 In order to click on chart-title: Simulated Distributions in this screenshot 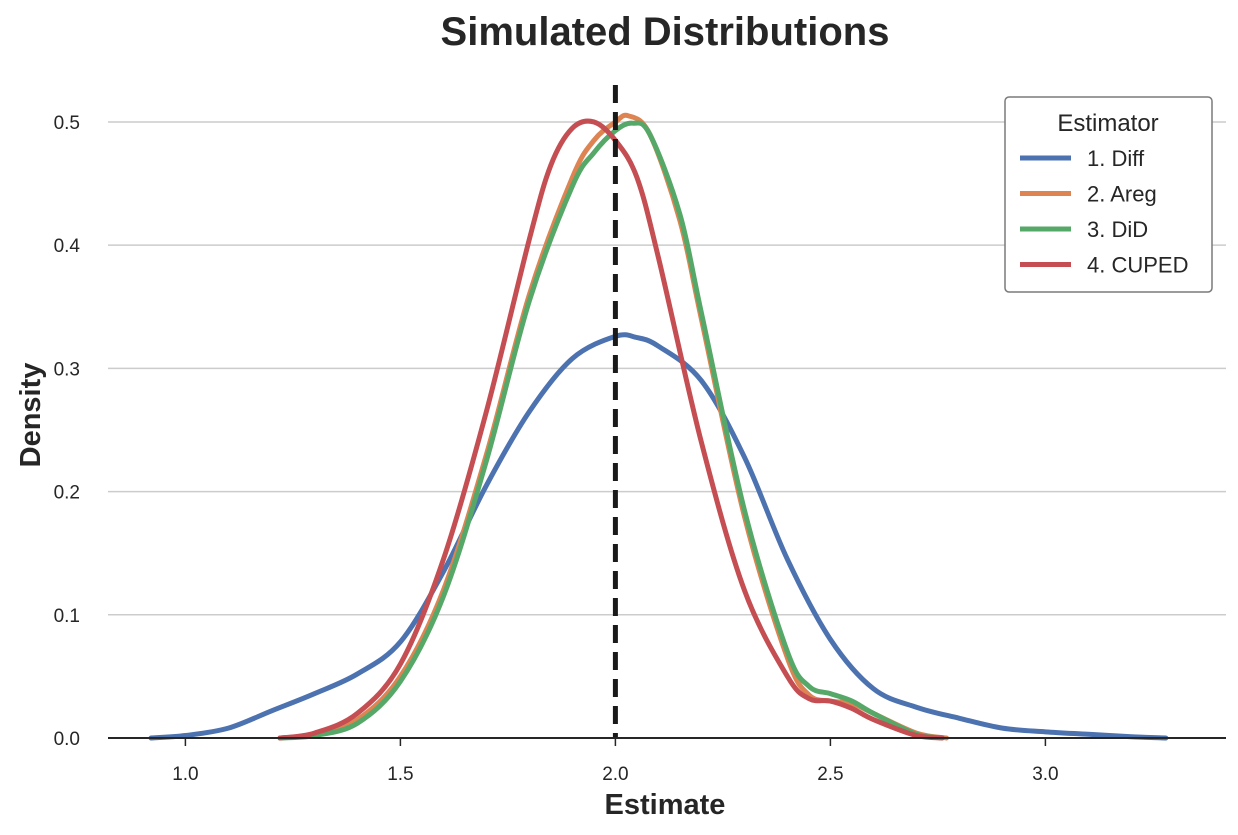, I will do `click(665, 32)`.